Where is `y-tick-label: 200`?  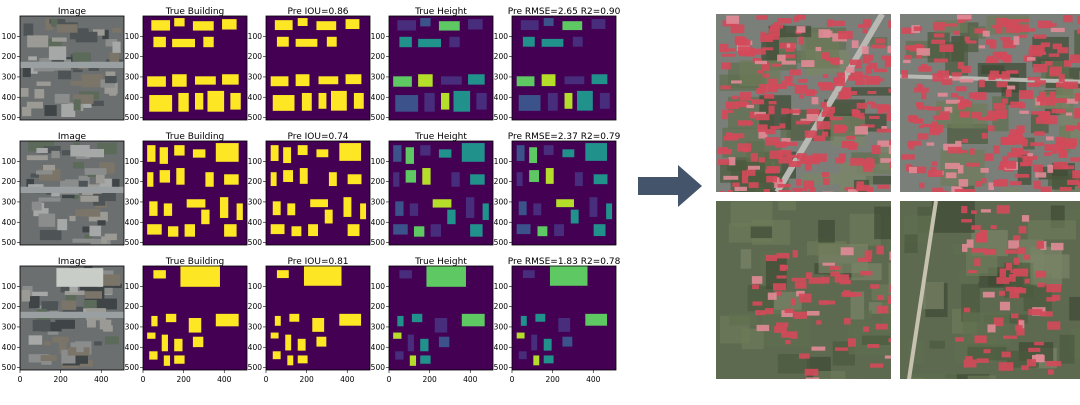 y-tick-label: 200 is located at coordinates (132, 306).